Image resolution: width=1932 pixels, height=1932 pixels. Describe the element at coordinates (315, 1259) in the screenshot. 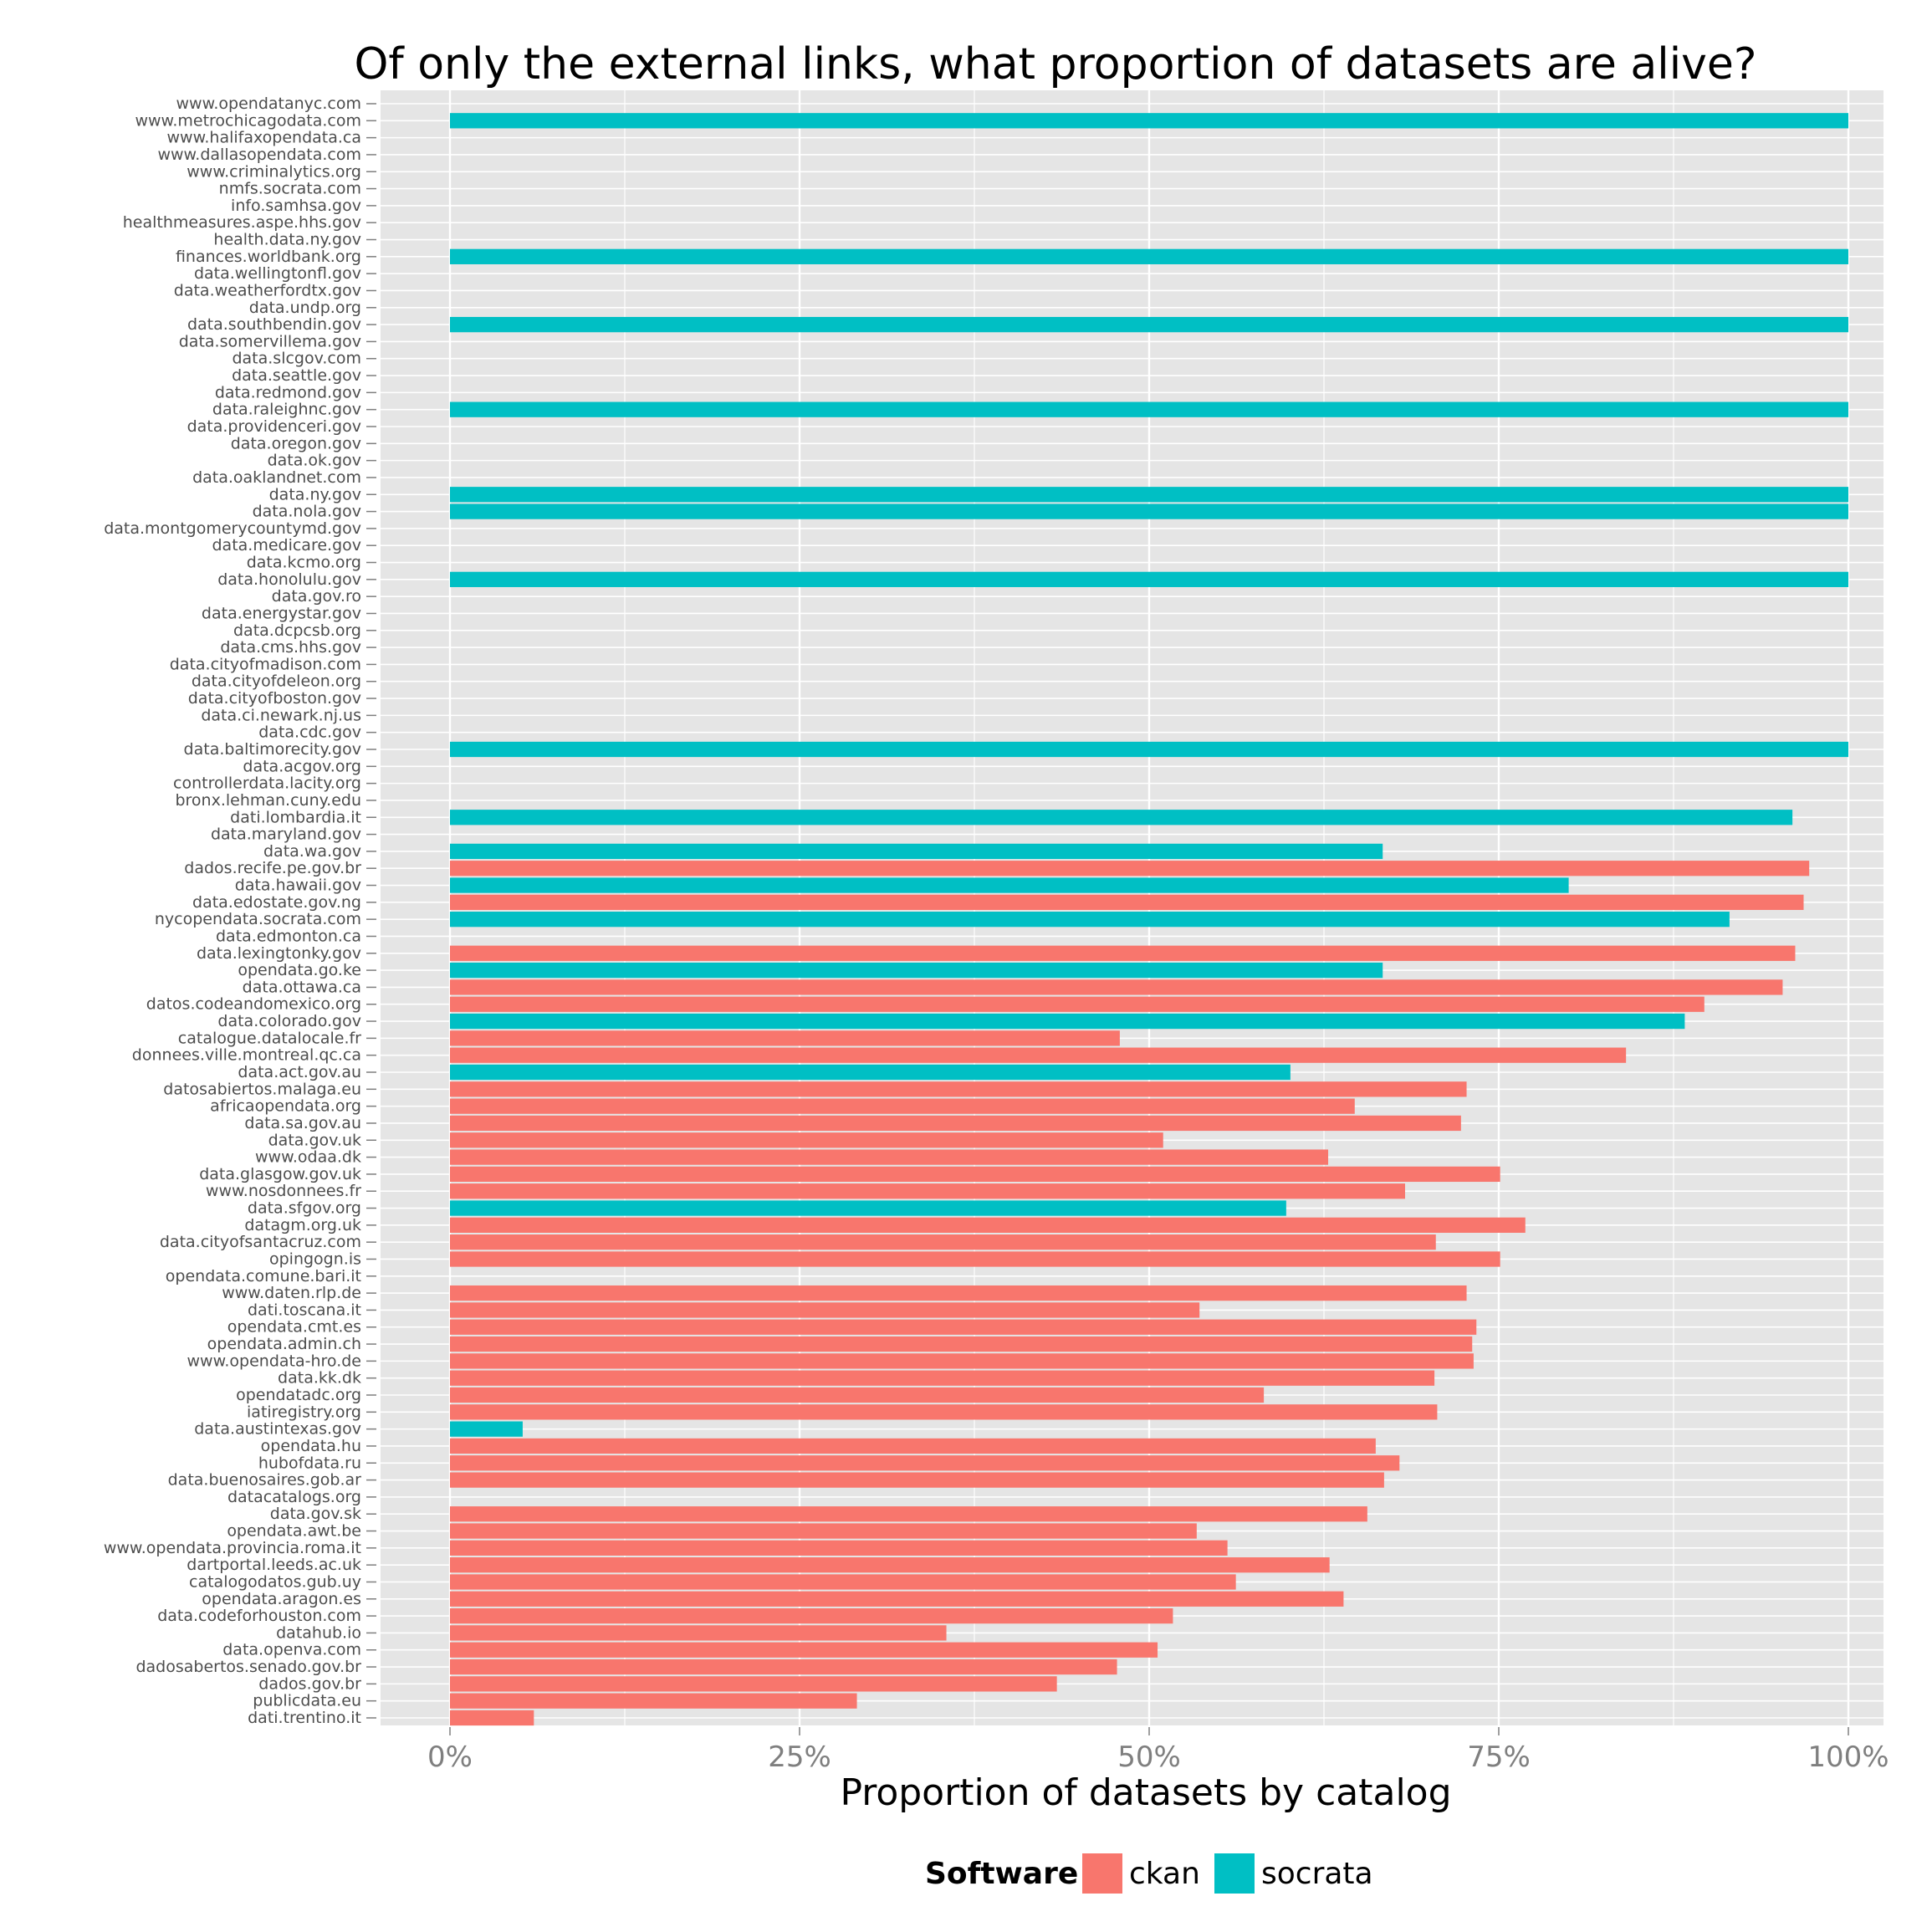

I see `category-label: opingogn.is` at that location.